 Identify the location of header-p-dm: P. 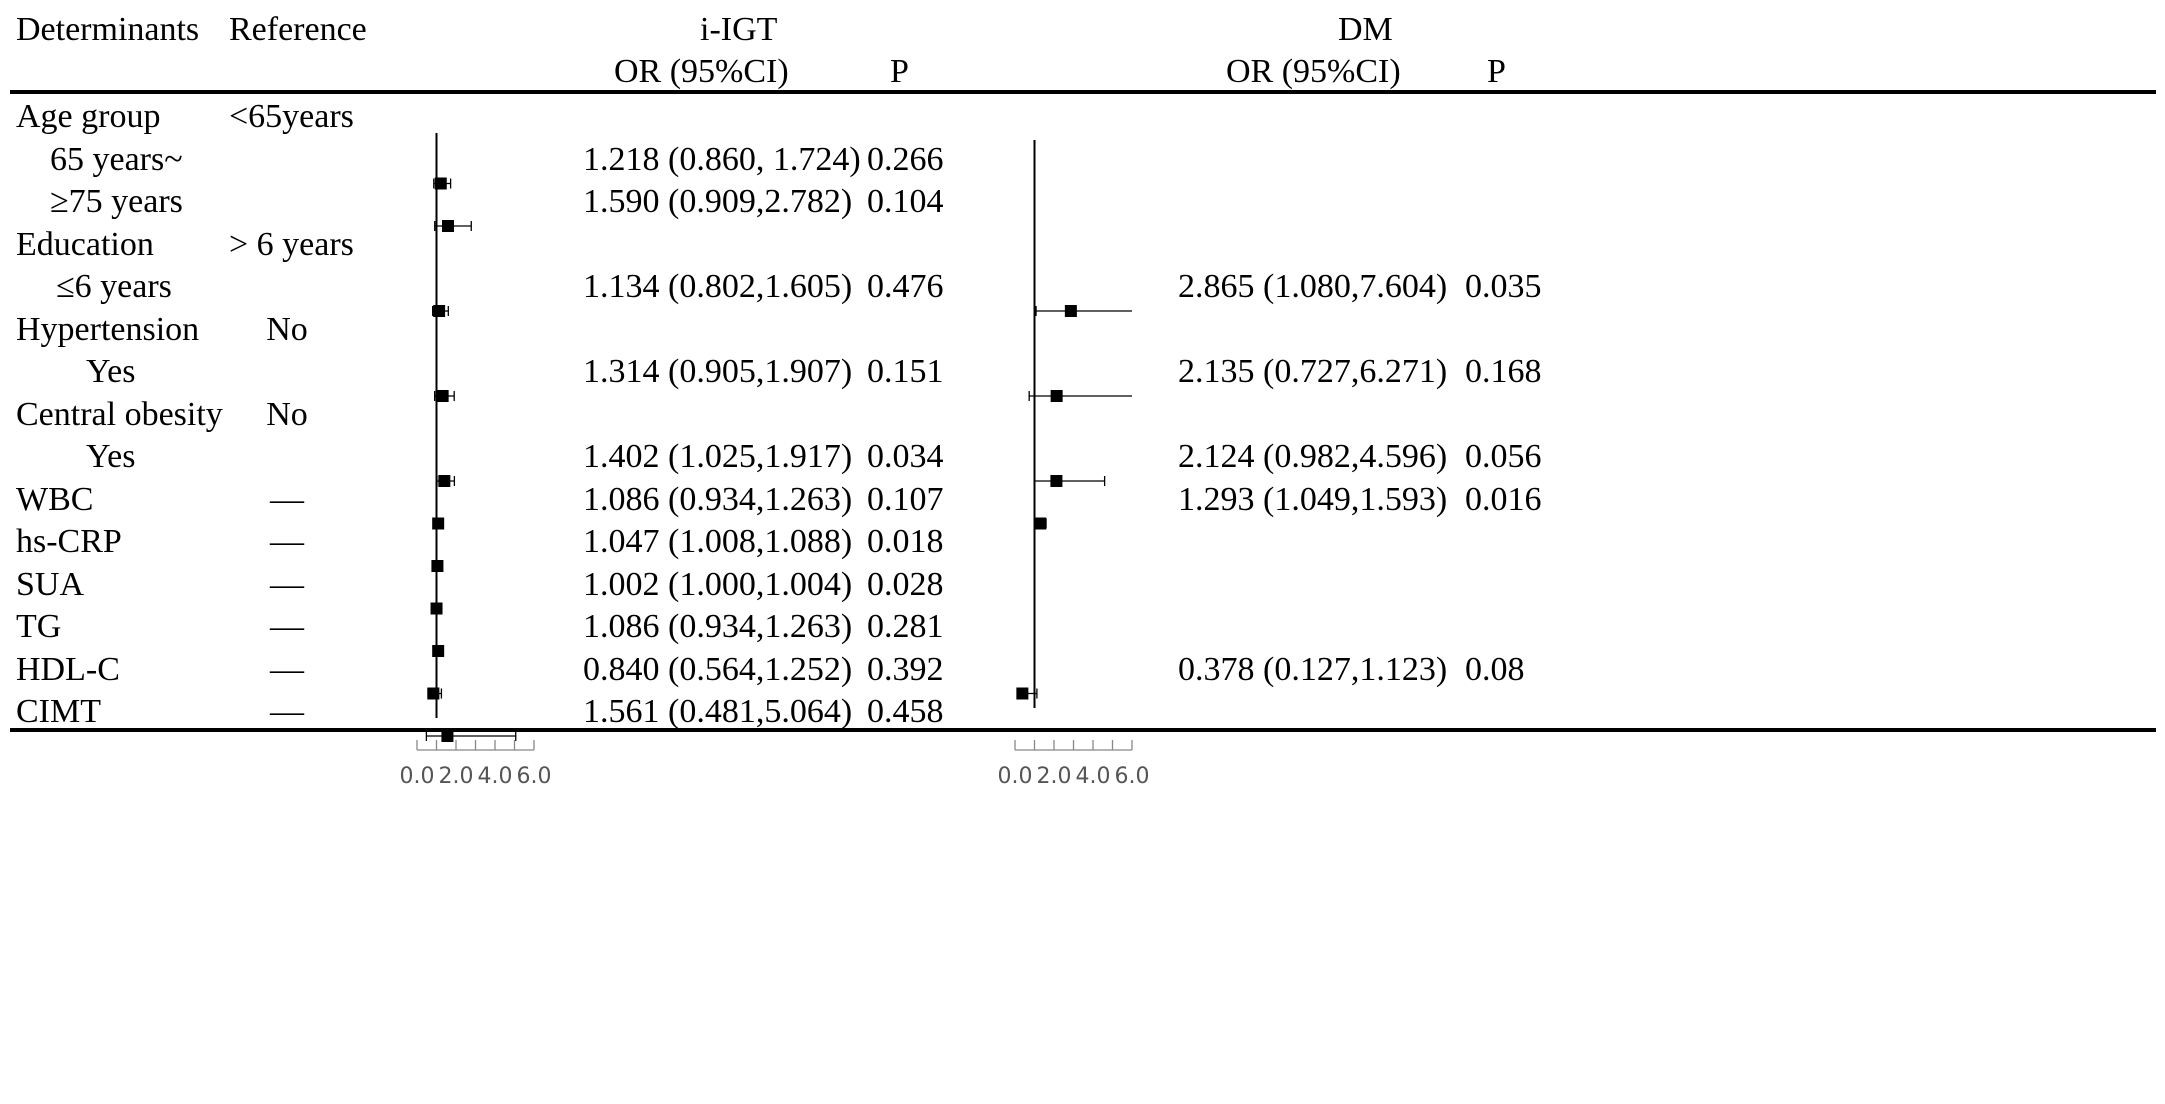
(1496, 71).